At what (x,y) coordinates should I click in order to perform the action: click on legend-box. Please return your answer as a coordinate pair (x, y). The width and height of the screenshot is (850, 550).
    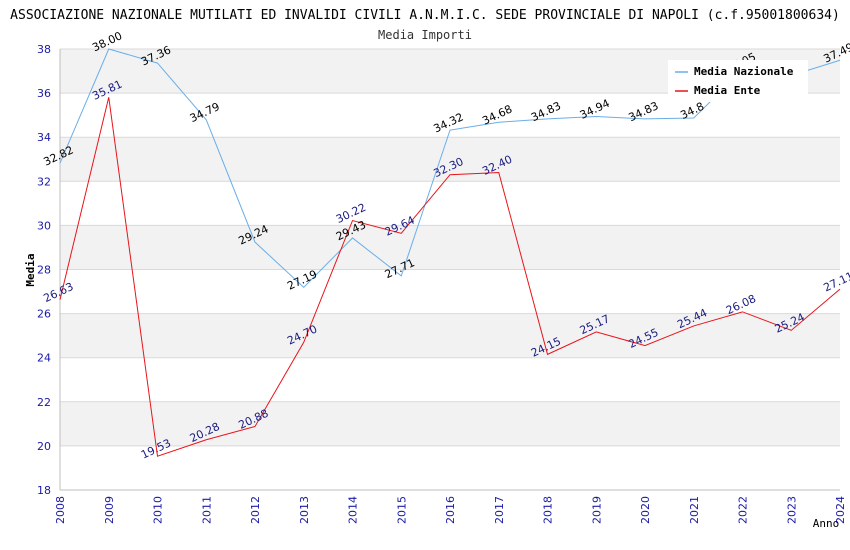
    Looking at the image, I should click on (738, 81).